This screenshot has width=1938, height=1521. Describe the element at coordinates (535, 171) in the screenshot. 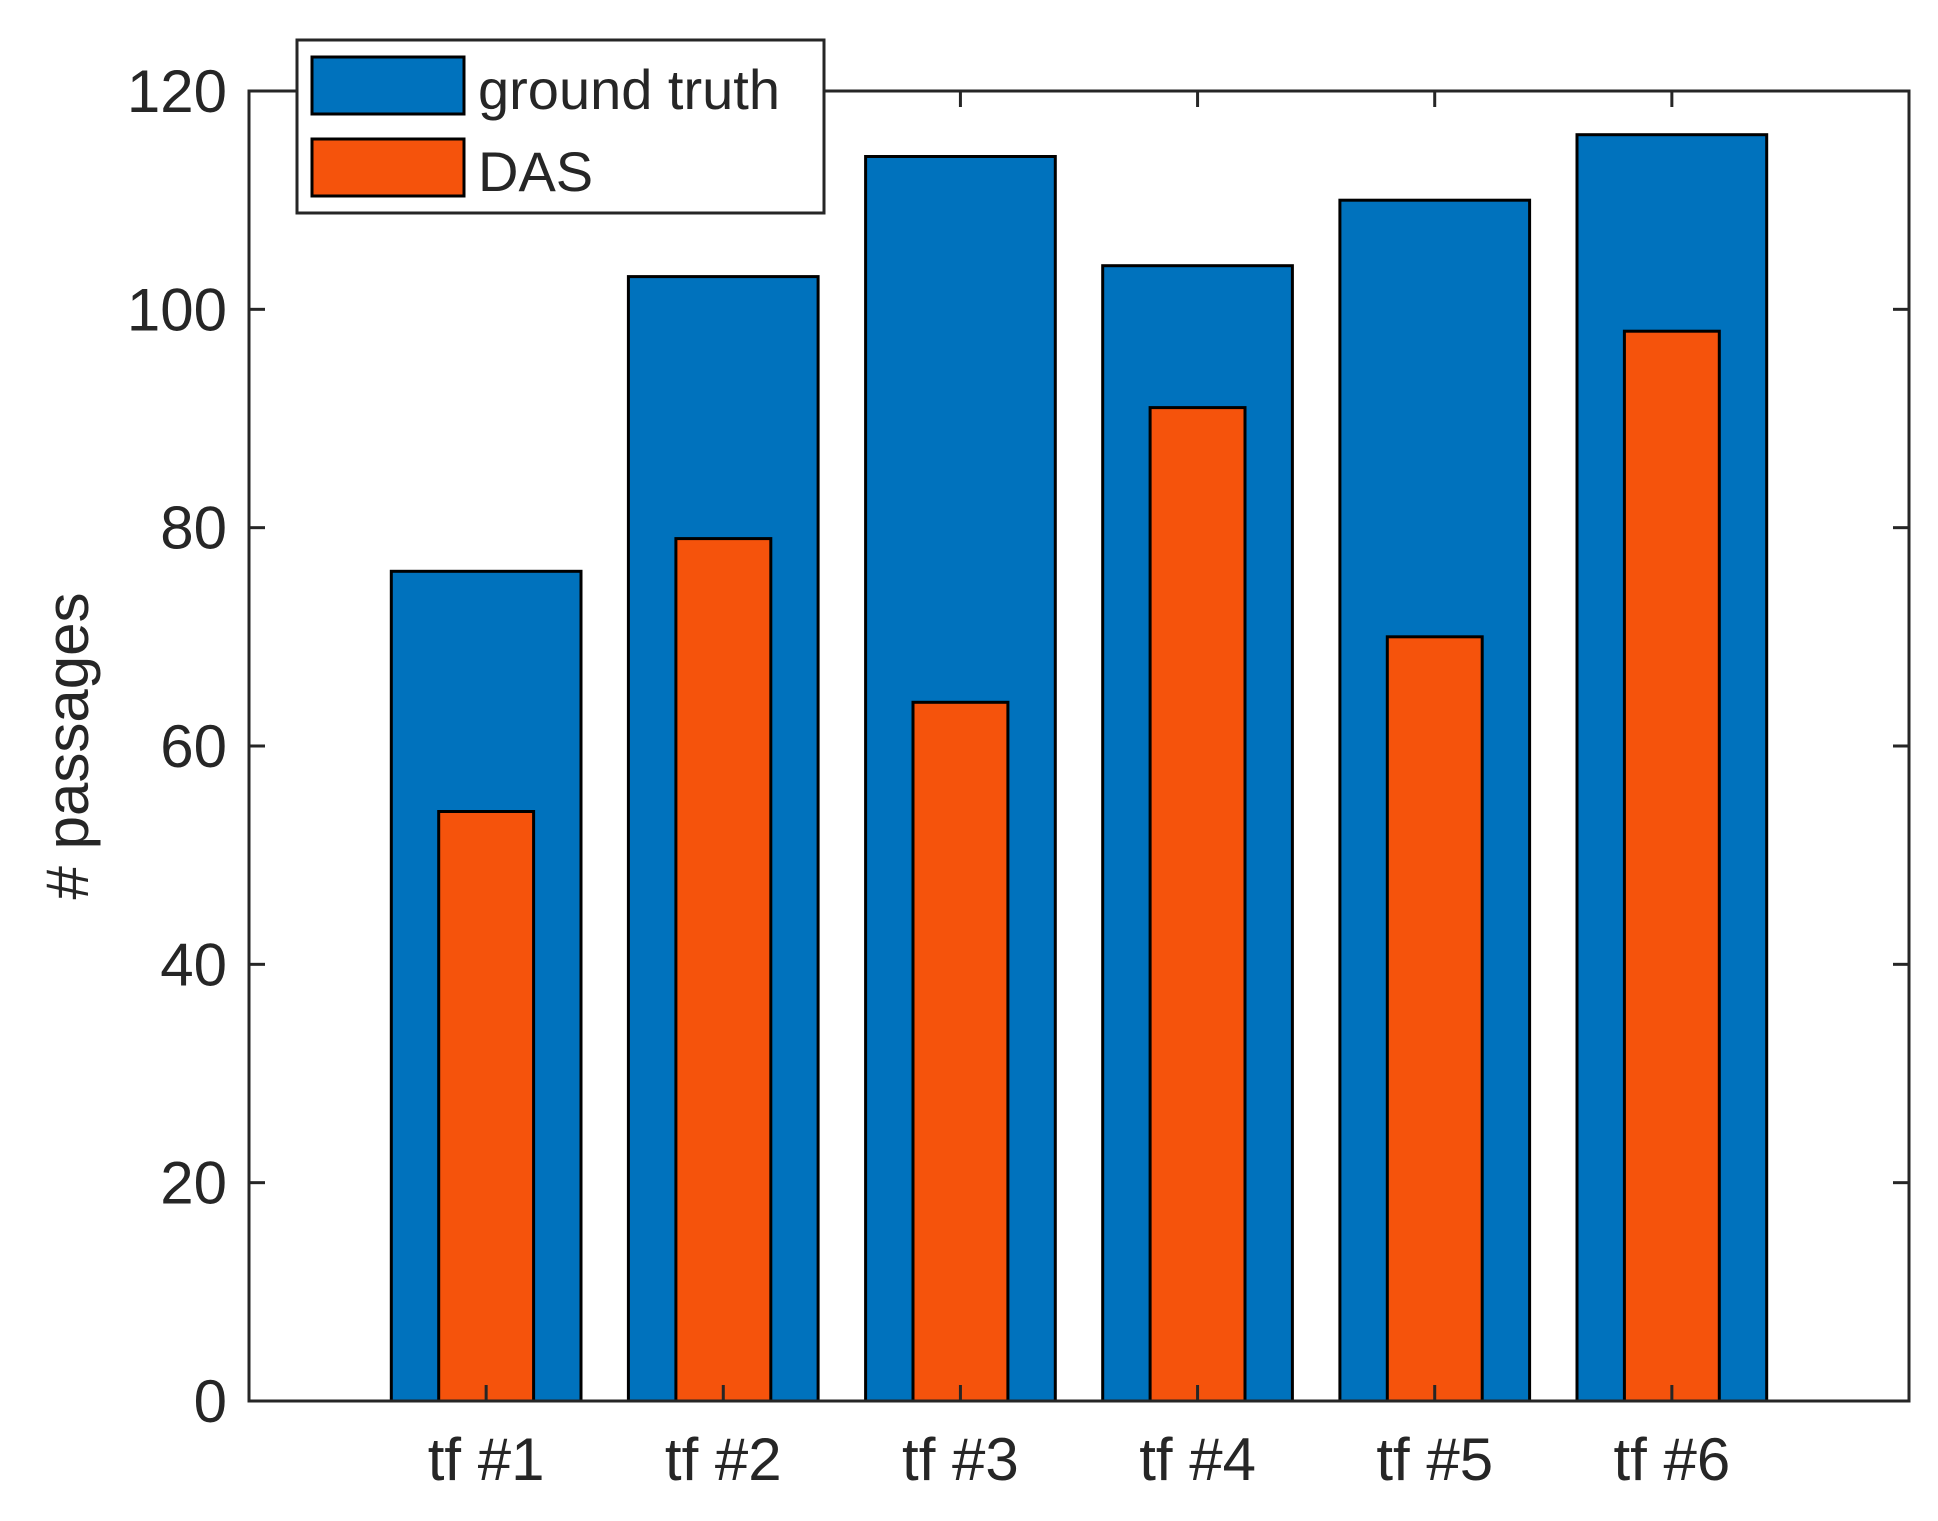

I see `legend-label-das: DAS` at that location.